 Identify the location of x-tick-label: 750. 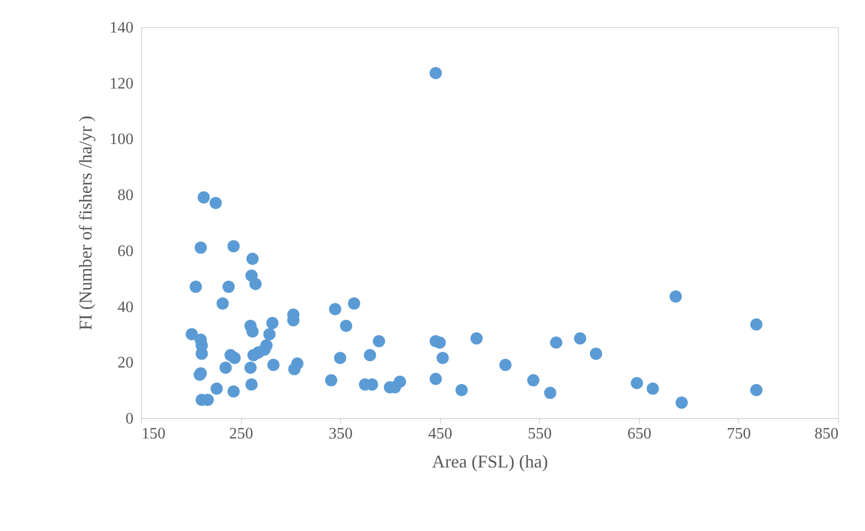
(738, 434).